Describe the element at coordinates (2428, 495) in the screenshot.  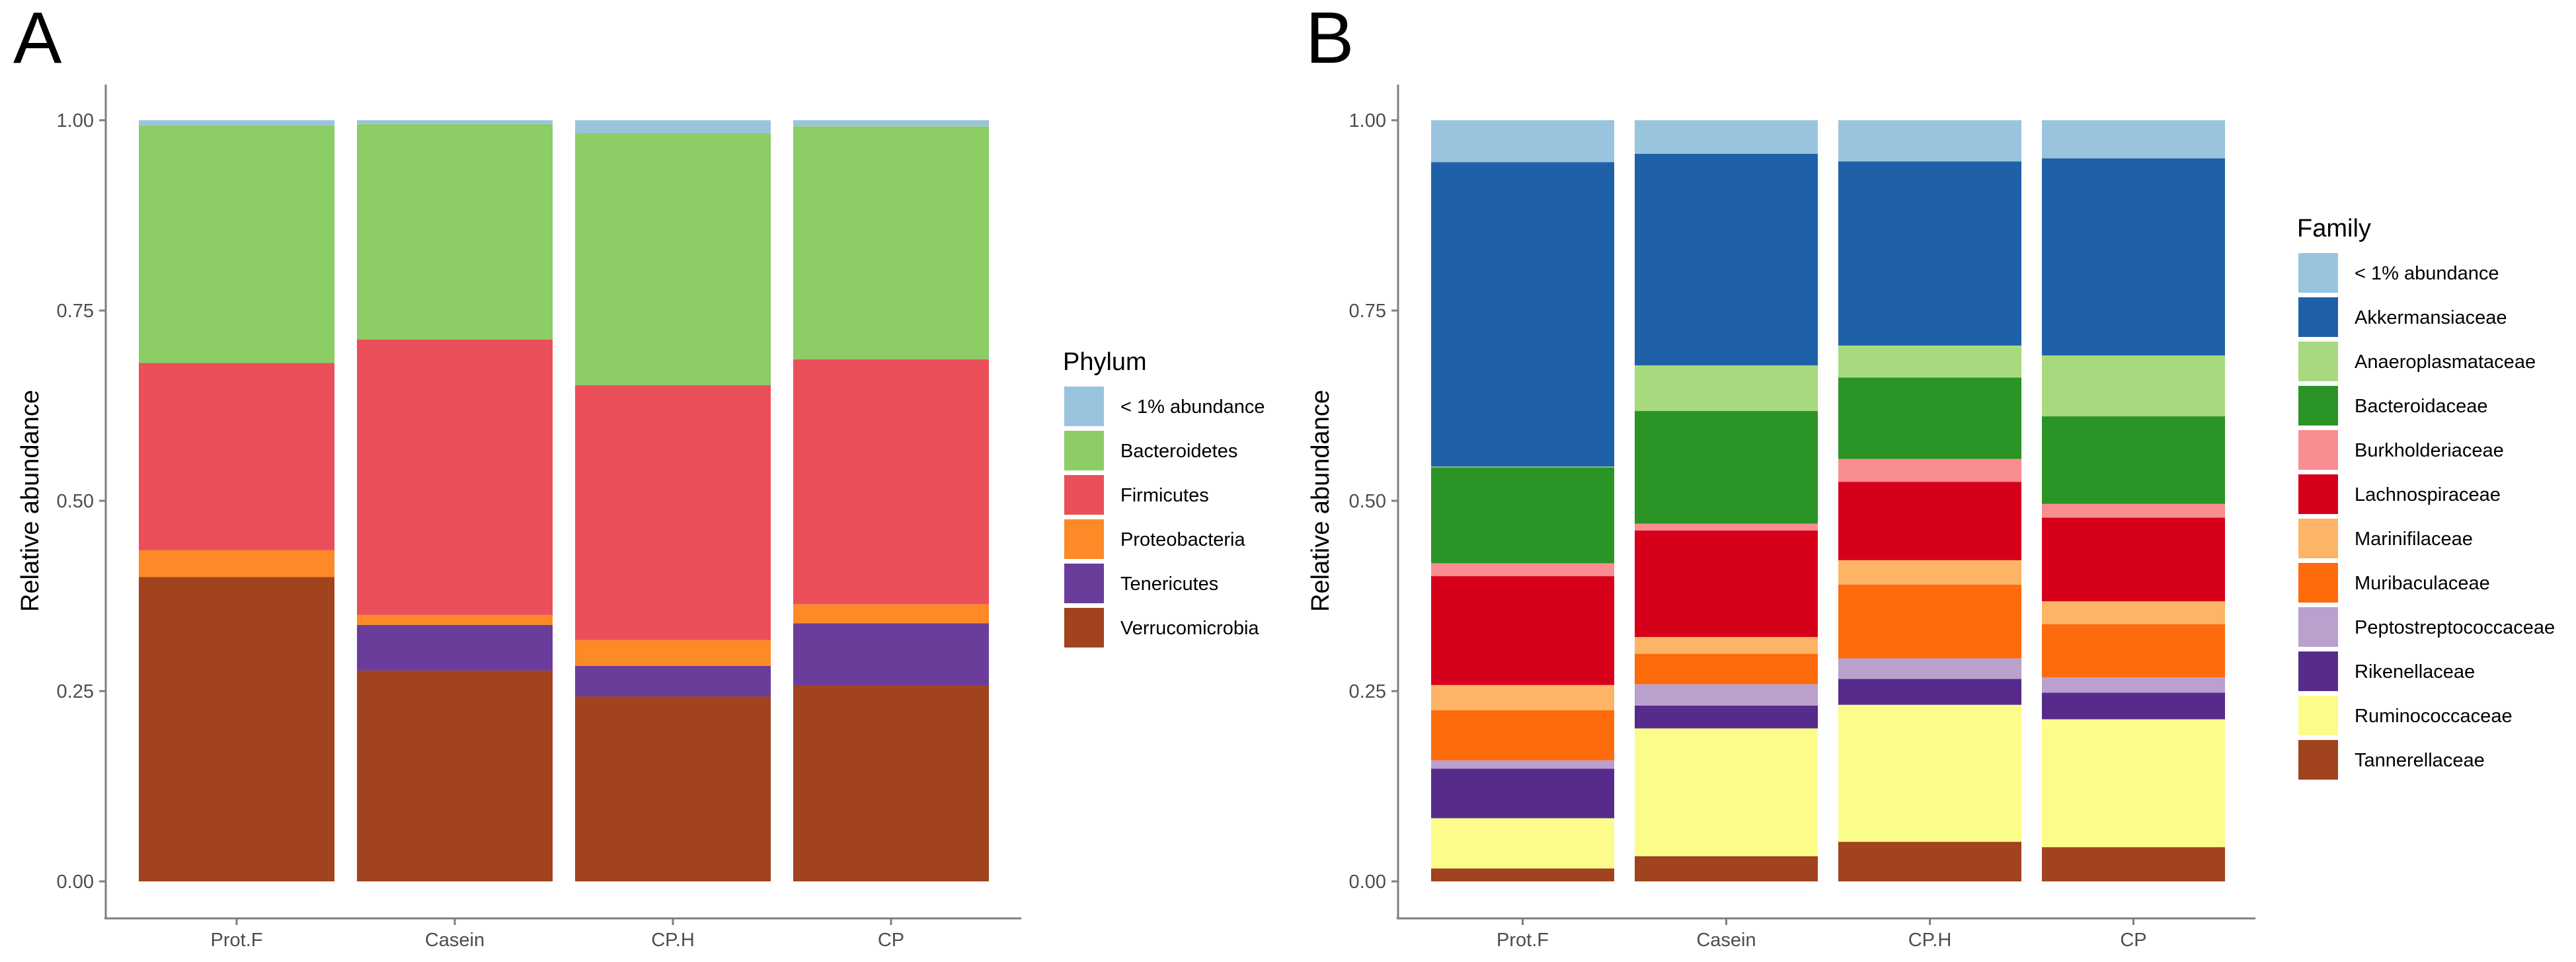
I see `legend-label: Lachnospiraceae` at that location.